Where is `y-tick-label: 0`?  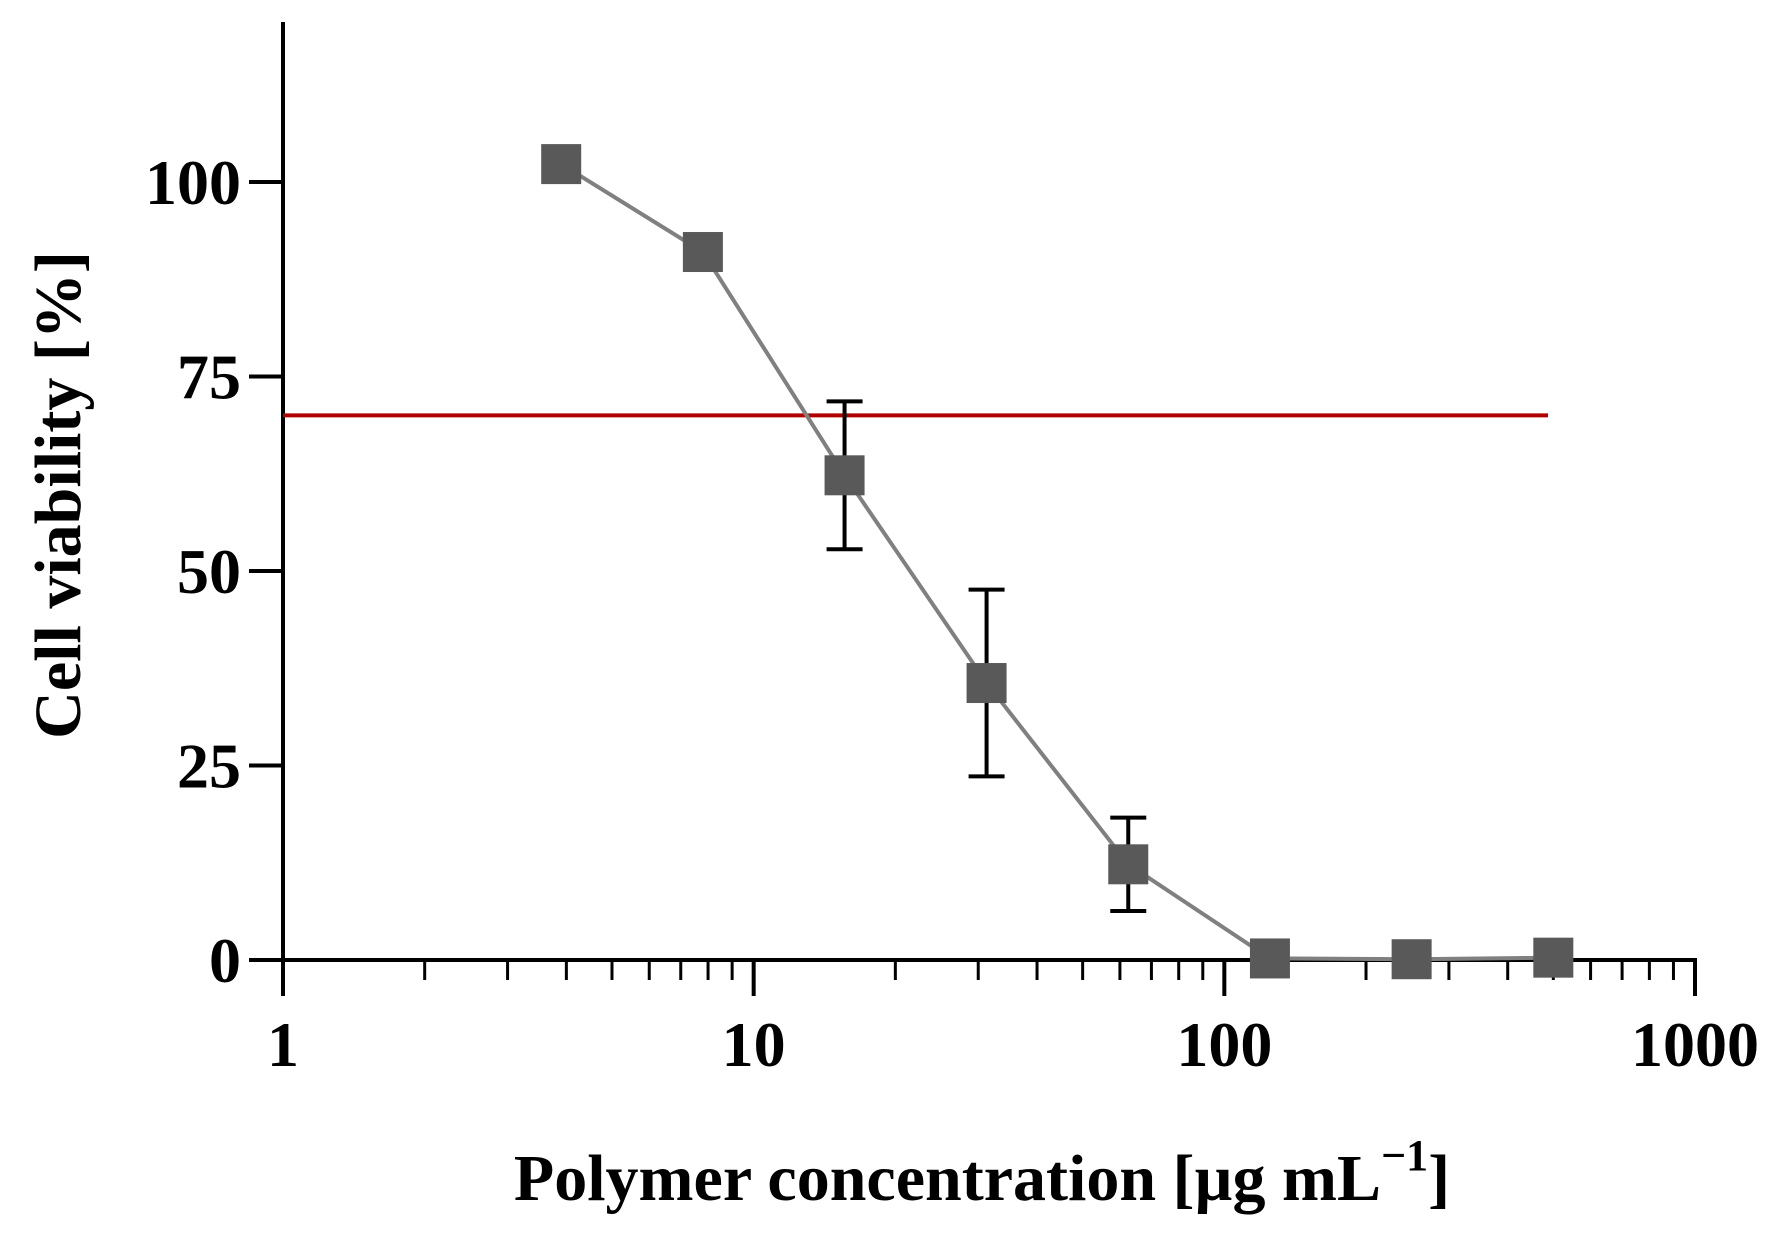
y-tick-label: 0 is located at coordinates (225, 960).